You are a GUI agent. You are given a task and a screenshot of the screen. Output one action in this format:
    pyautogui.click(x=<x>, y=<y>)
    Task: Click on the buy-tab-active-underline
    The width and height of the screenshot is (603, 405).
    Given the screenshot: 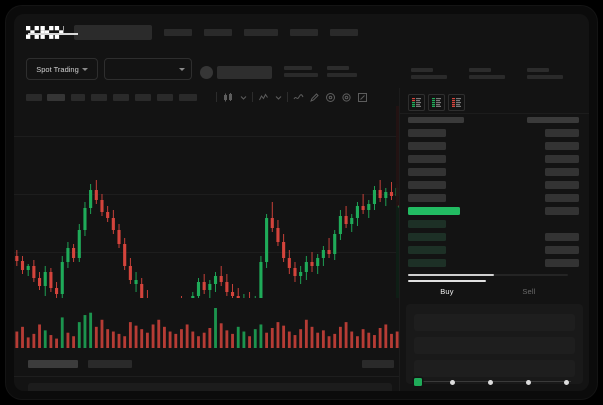 What is the action you would take?
    pyautogui.click(x=447, y=281)
    